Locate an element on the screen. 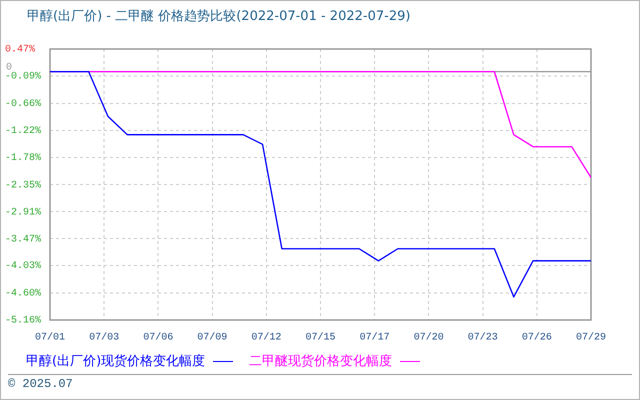 This screenshot has height=400, width=640. x-tick-label: 07/09 is located at coordinates (212, 338).